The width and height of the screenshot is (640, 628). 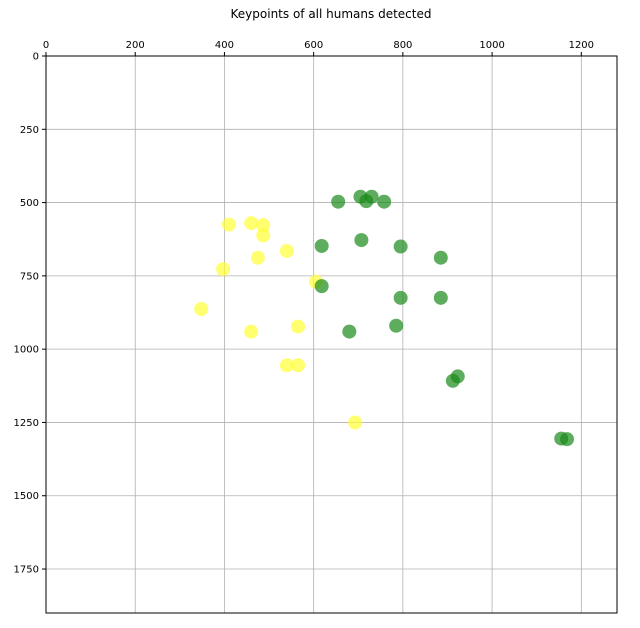 What do you see at coordinates (26, 570) in the screenshot?
I see `y-tick-label: 1750` at bounding box center [26, 570].